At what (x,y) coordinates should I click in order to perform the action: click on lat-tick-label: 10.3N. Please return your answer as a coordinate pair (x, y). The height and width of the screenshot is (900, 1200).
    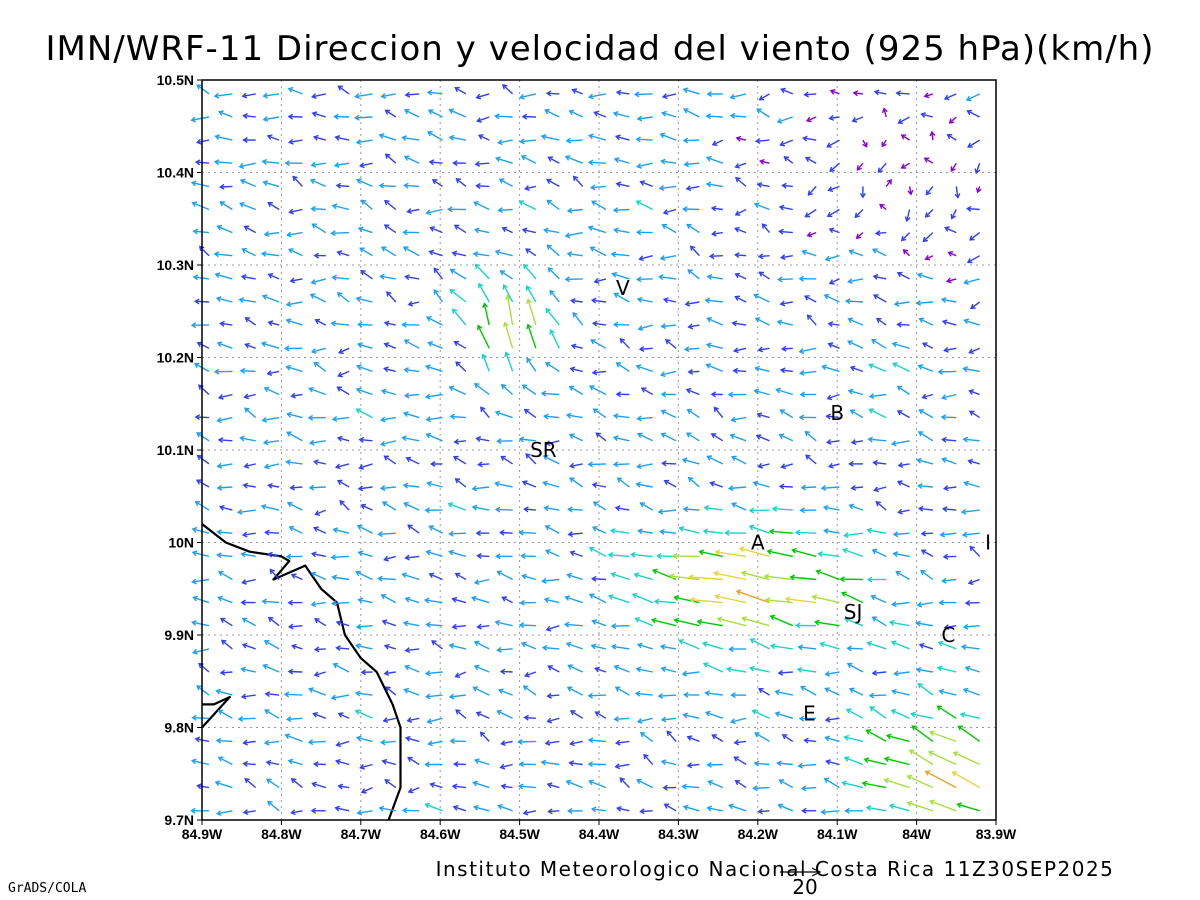
    Looking at the image, I should click on (175, 265).